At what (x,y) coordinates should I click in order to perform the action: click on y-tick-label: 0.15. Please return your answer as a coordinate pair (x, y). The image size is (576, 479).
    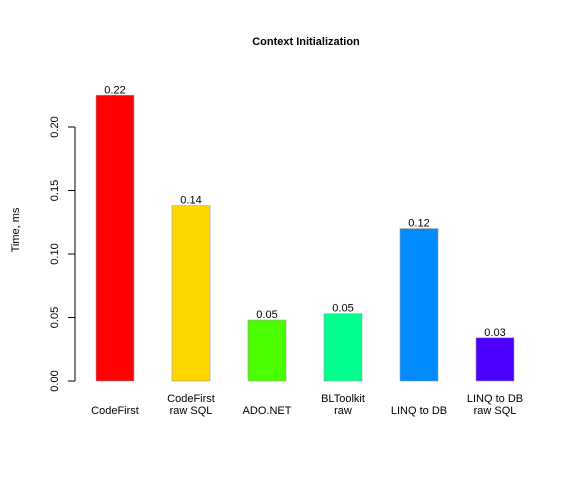
    Looking at the image, I should click on (55, 190).